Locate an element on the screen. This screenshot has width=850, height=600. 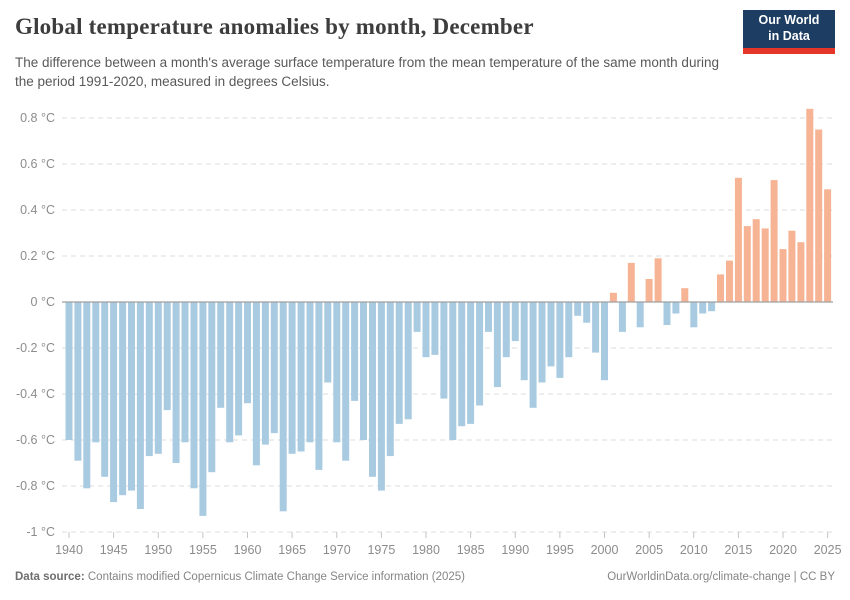
x-tick-label: 1950 is located at coordinates (158, 550).